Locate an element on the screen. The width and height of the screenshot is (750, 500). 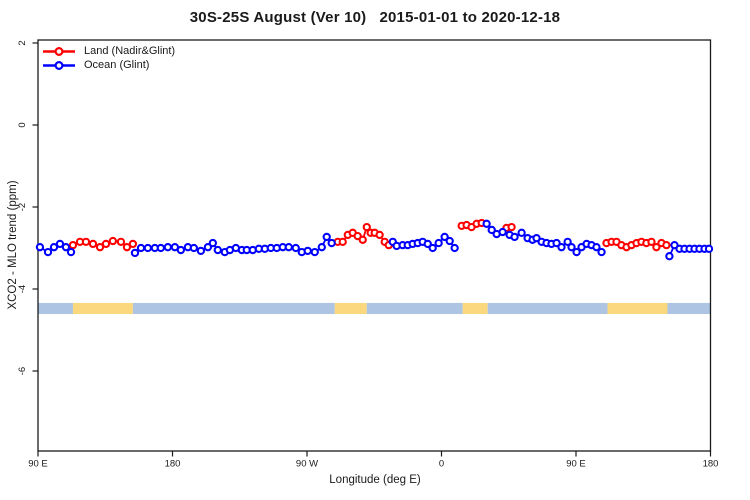
legend-item-land: Land (Nadir&Glint) is located at coordinates (108, 51).